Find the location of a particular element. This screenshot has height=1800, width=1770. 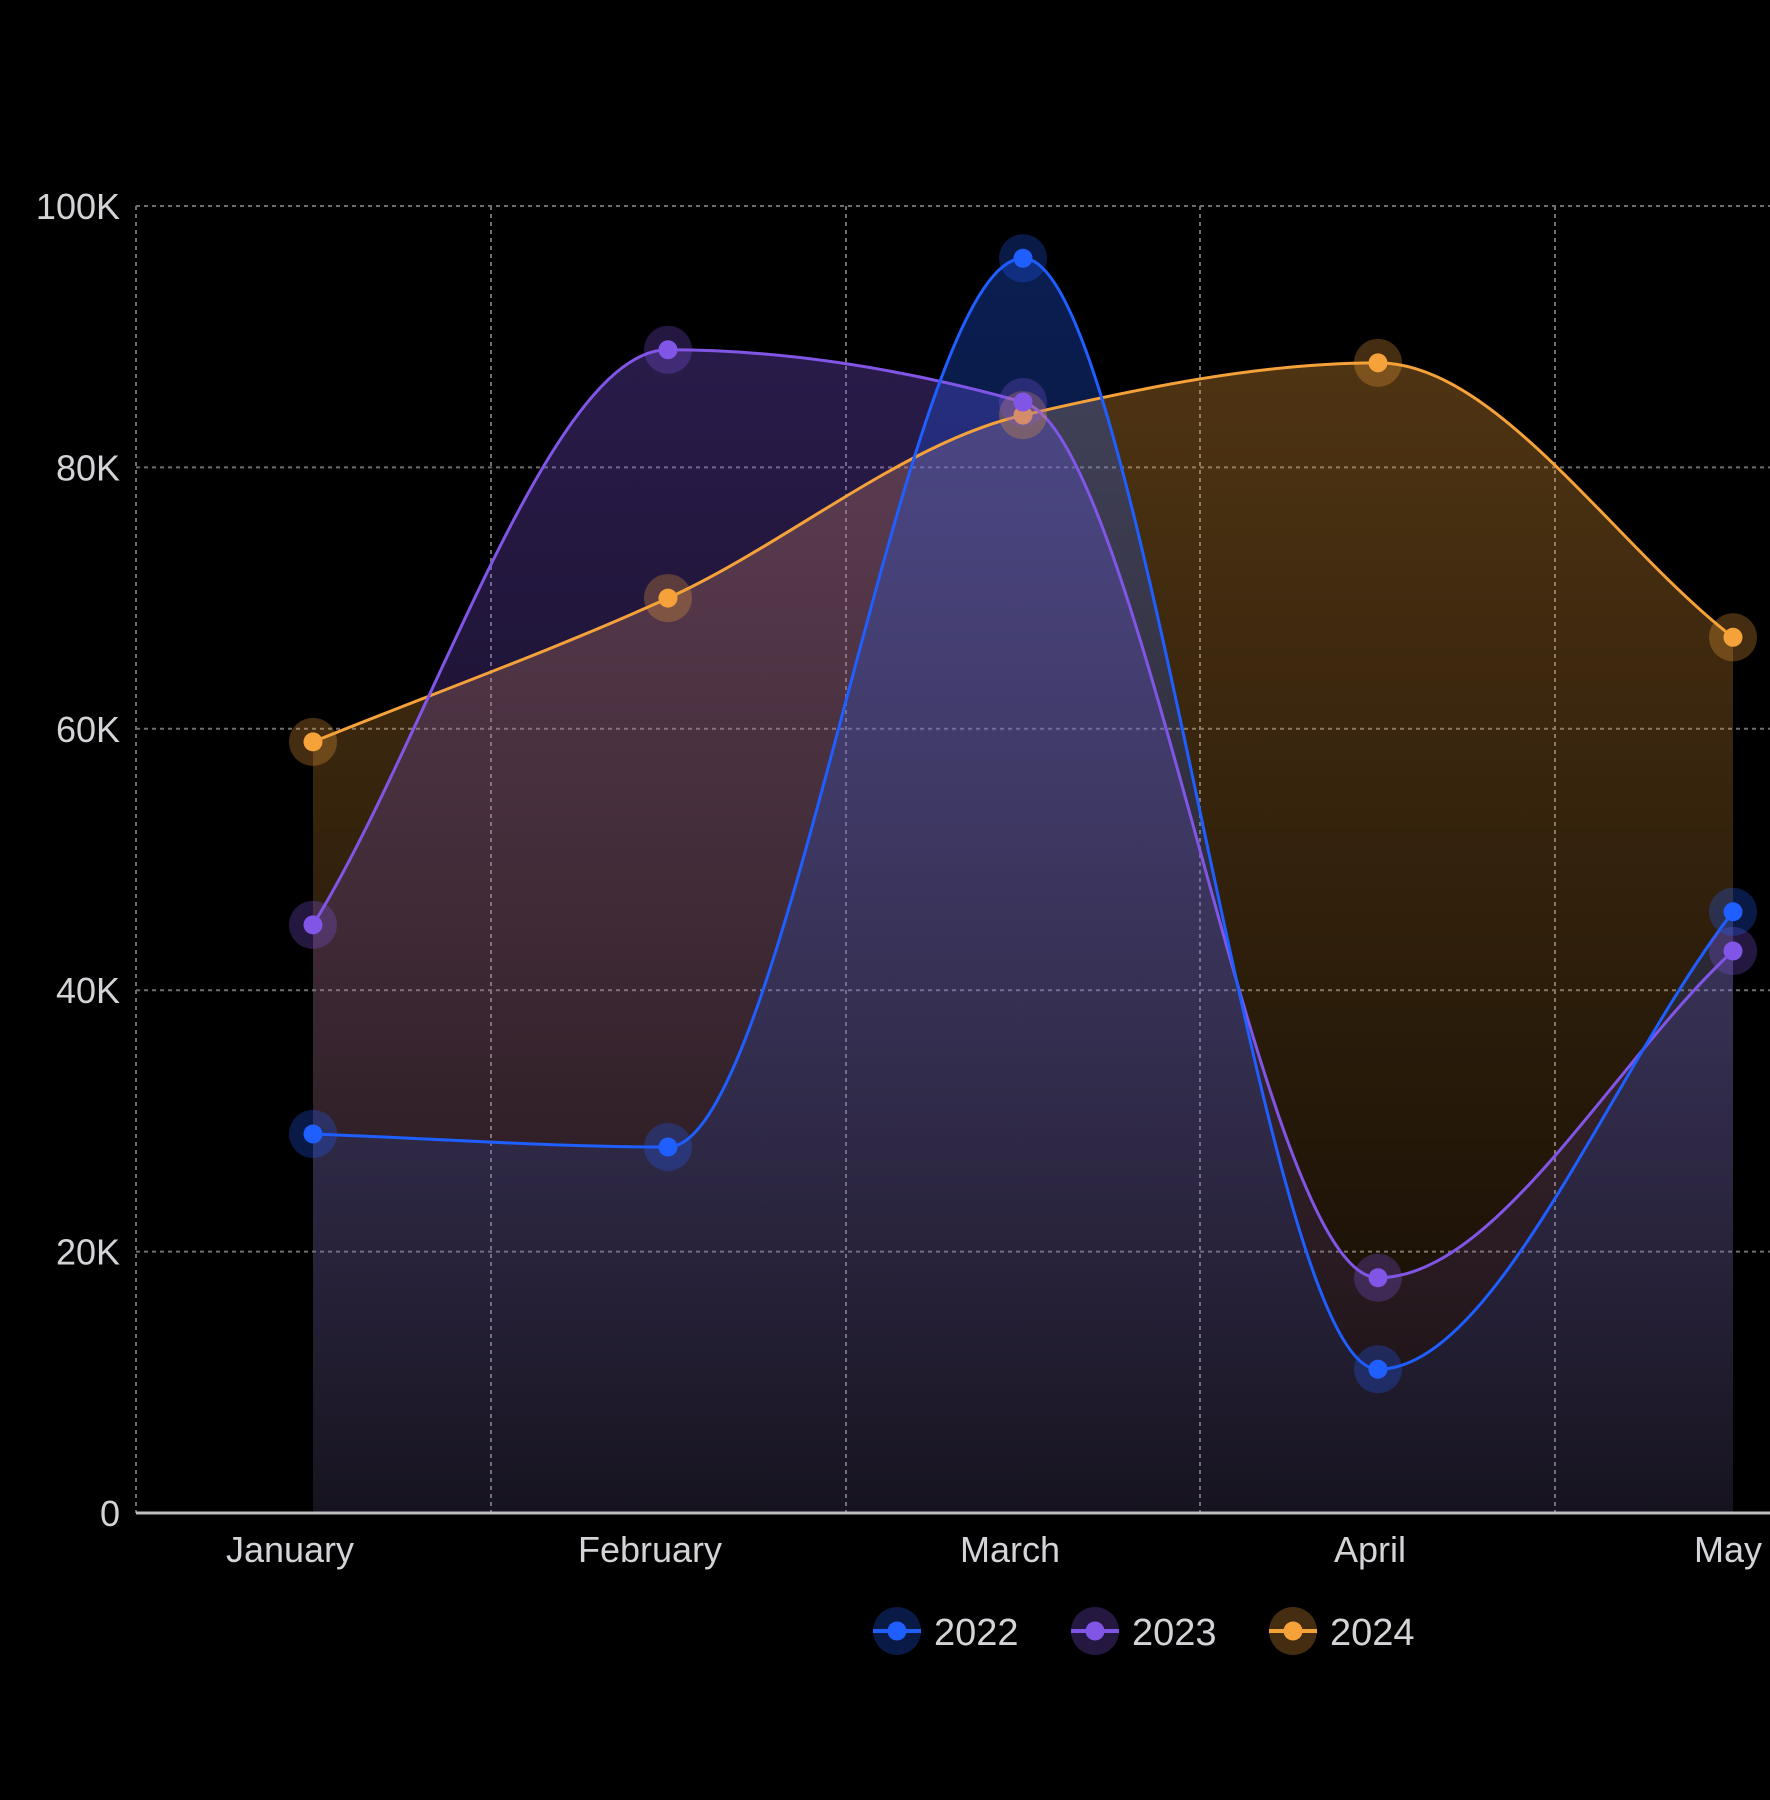

legend: 2022 2023 2024 is located at coordinates (1144, 1631).